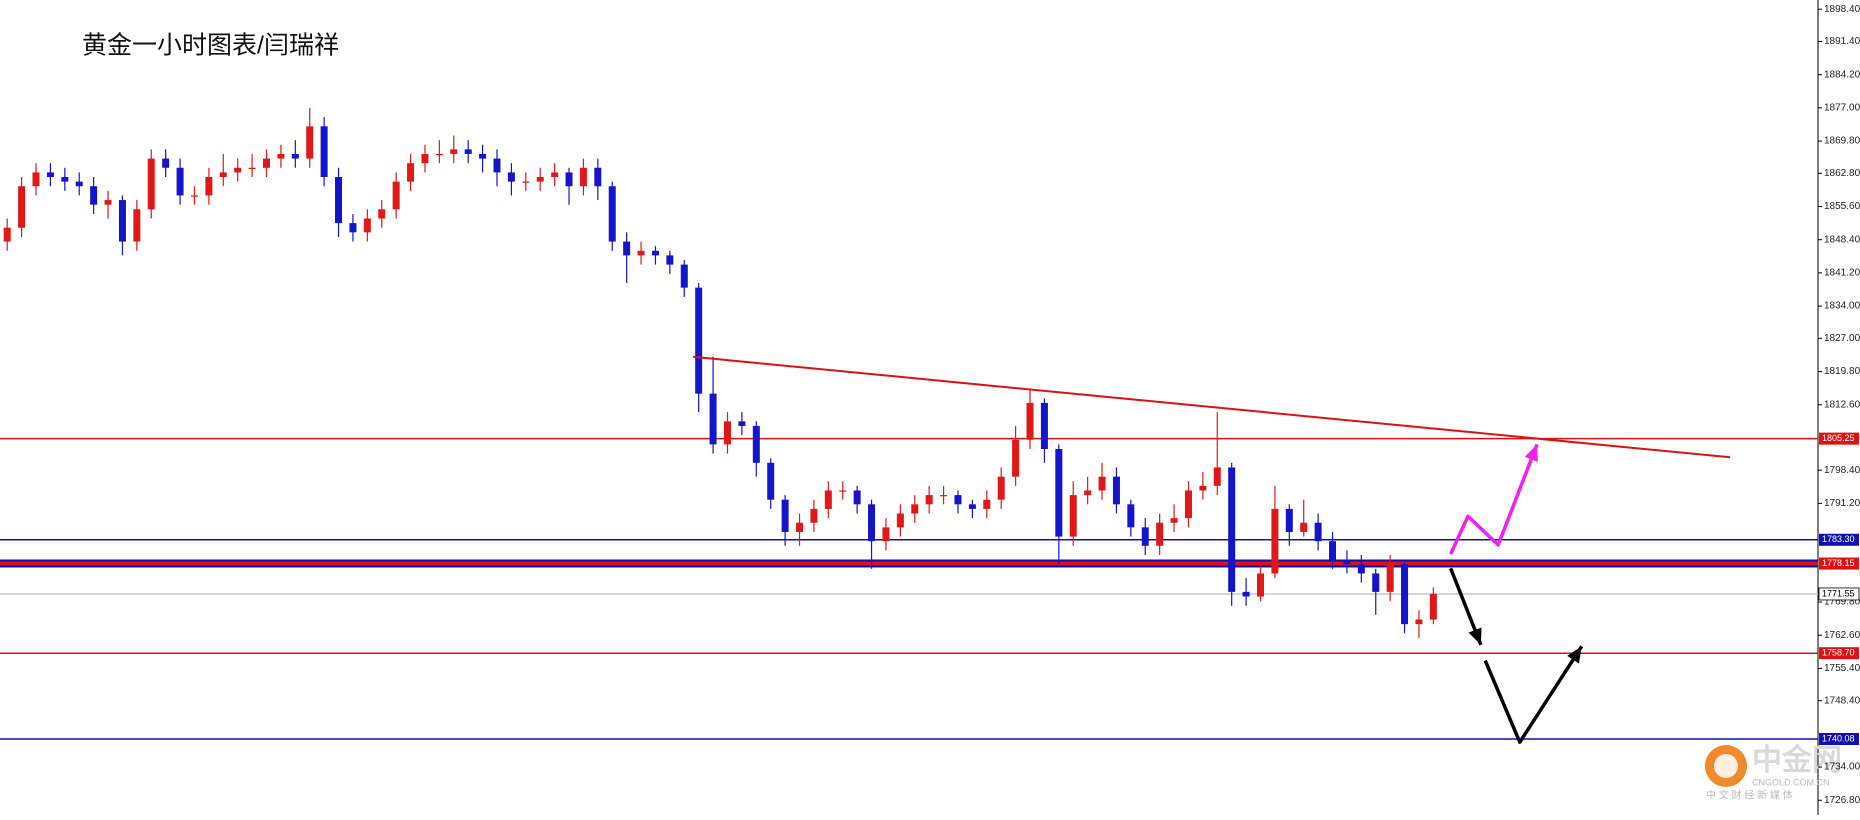 Image resolution: width=1860 pixels, height=820 pixels. Describe the element at coordinates (1842, 700) in the screenshot. I see `y-tick-label: 1748.40` at that location.